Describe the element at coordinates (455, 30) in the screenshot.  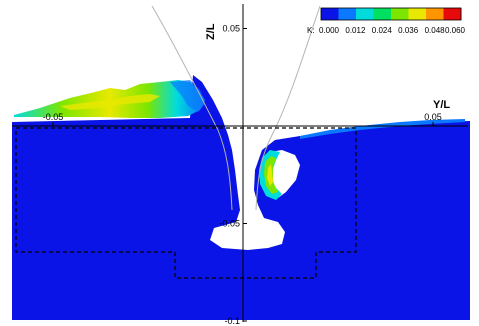
I see `colorbar-tick-label: 0.060` at that location.